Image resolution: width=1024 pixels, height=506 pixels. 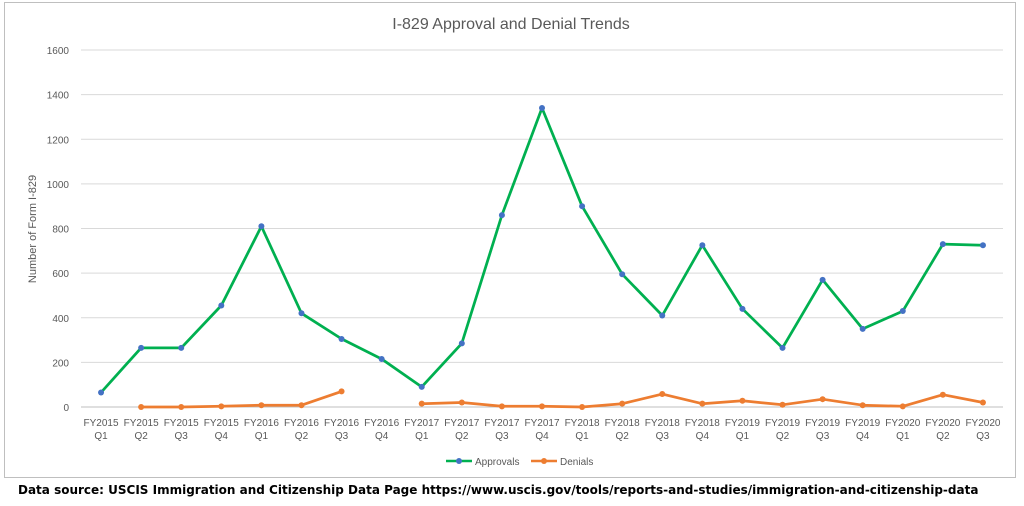 What do you see at coordinates (301, 430) in the screenshot?
I see `x-tick-label: FY2016 Q2` at bounding box center [301, 430].